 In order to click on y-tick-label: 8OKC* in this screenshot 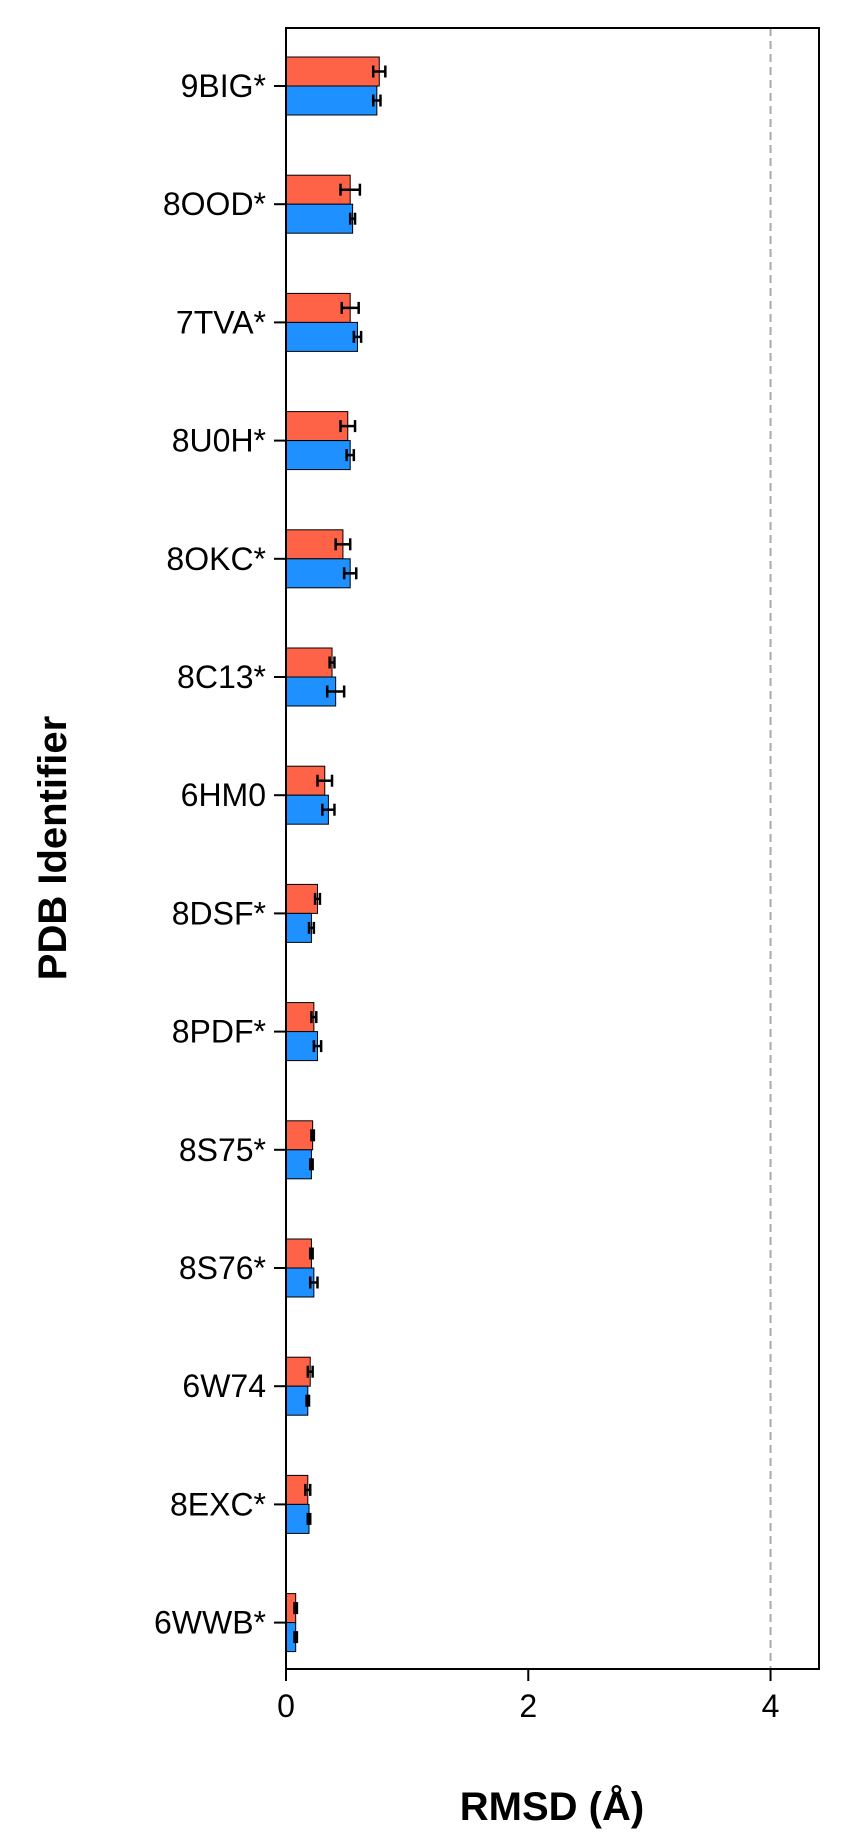, I will do `click(216, 559)`.